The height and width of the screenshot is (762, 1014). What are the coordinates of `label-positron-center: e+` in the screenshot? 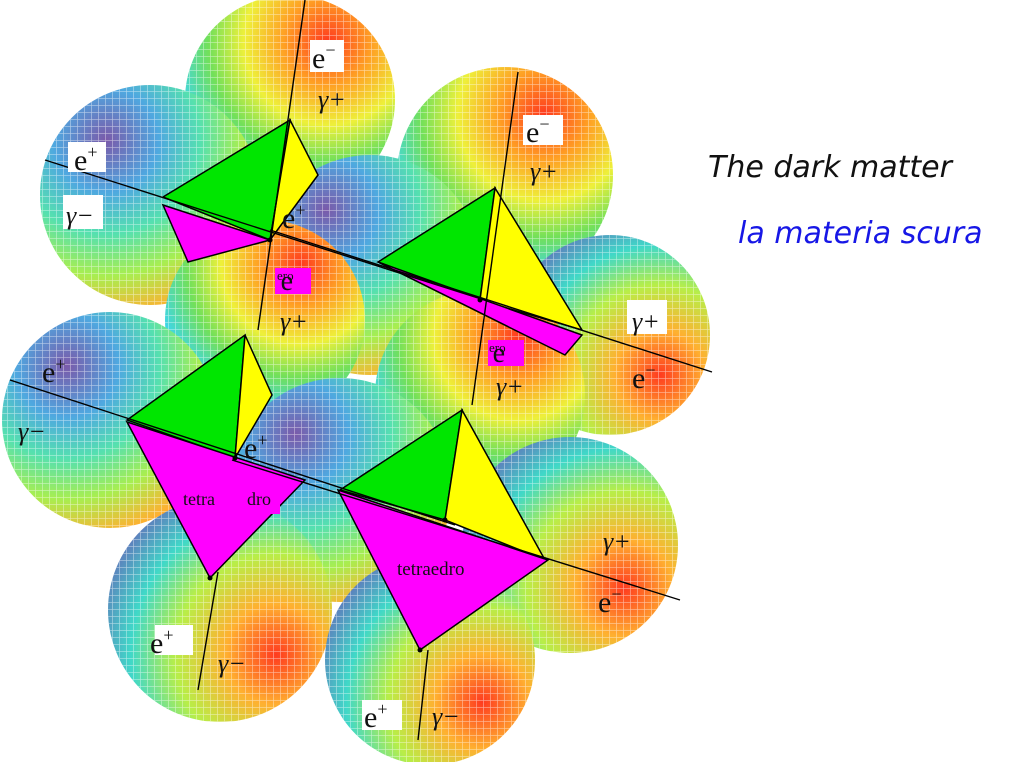 It's located at (293, 217).